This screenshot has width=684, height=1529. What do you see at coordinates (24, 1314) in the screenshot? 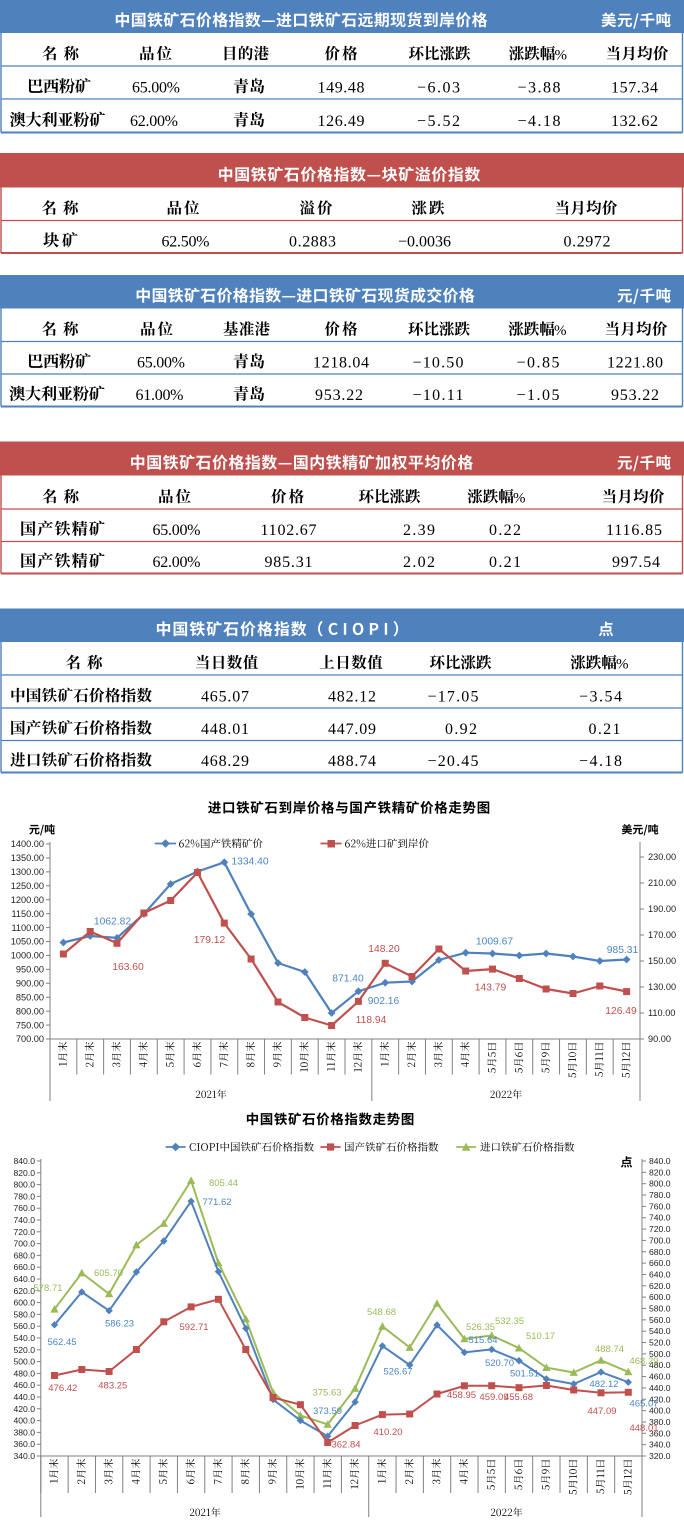
I see `svg-text: 580.0` at bounding box center [24, 1314].